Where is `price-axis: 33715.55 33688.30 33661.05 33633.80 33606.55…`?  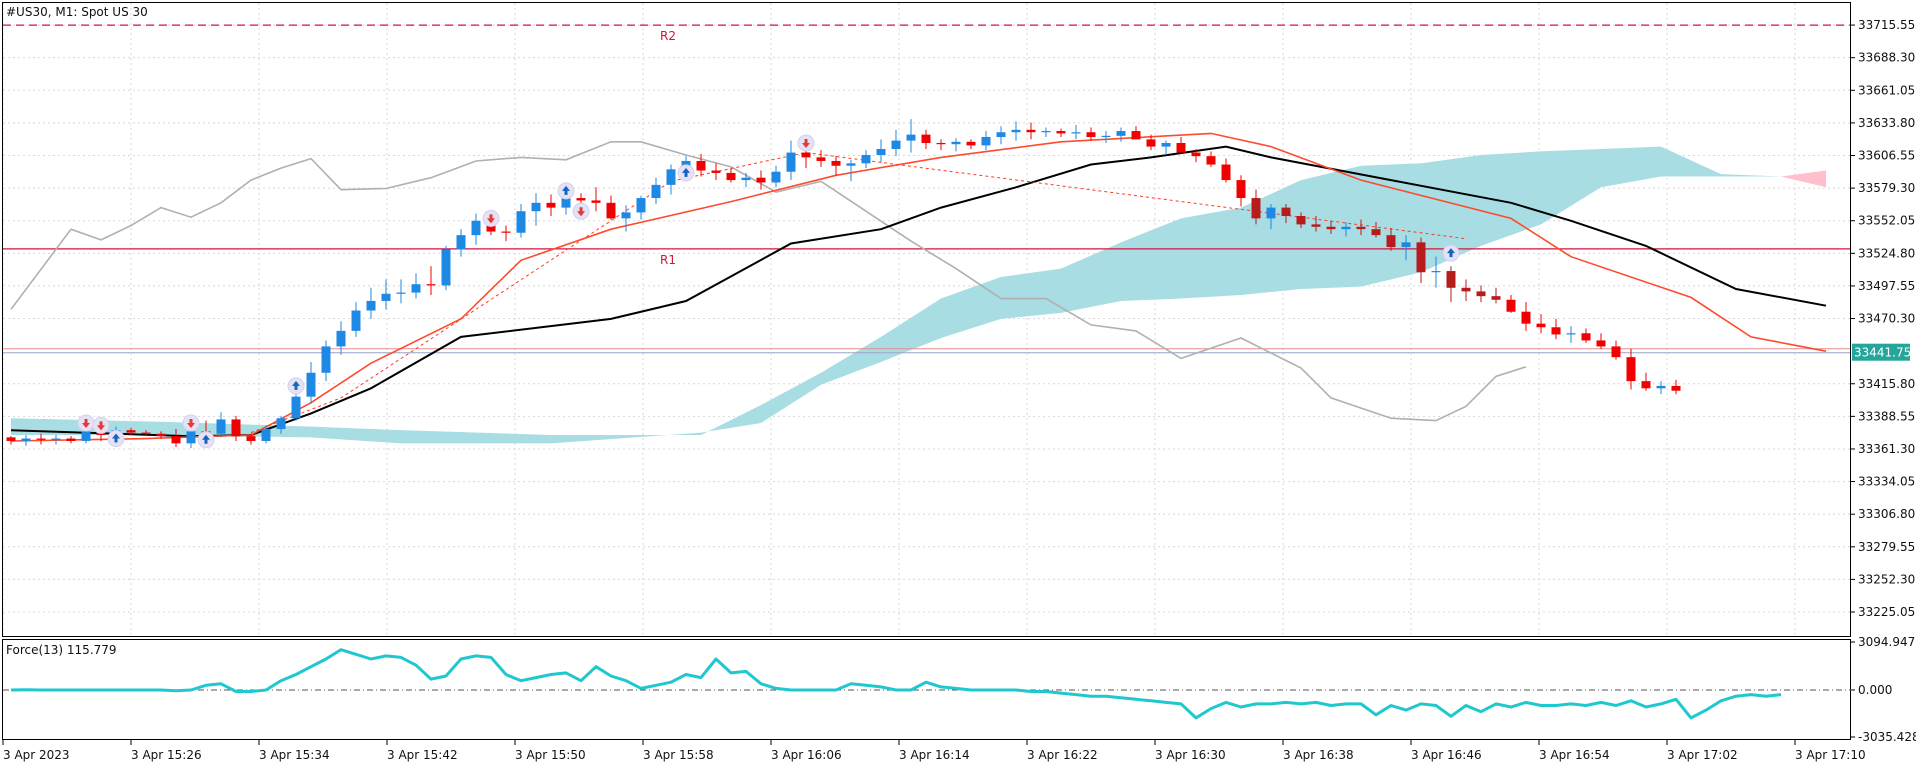 price-axis: 33715.55 33688.30 33661.05 33633.80 33606.55… is located at coordinates (1883, 318).